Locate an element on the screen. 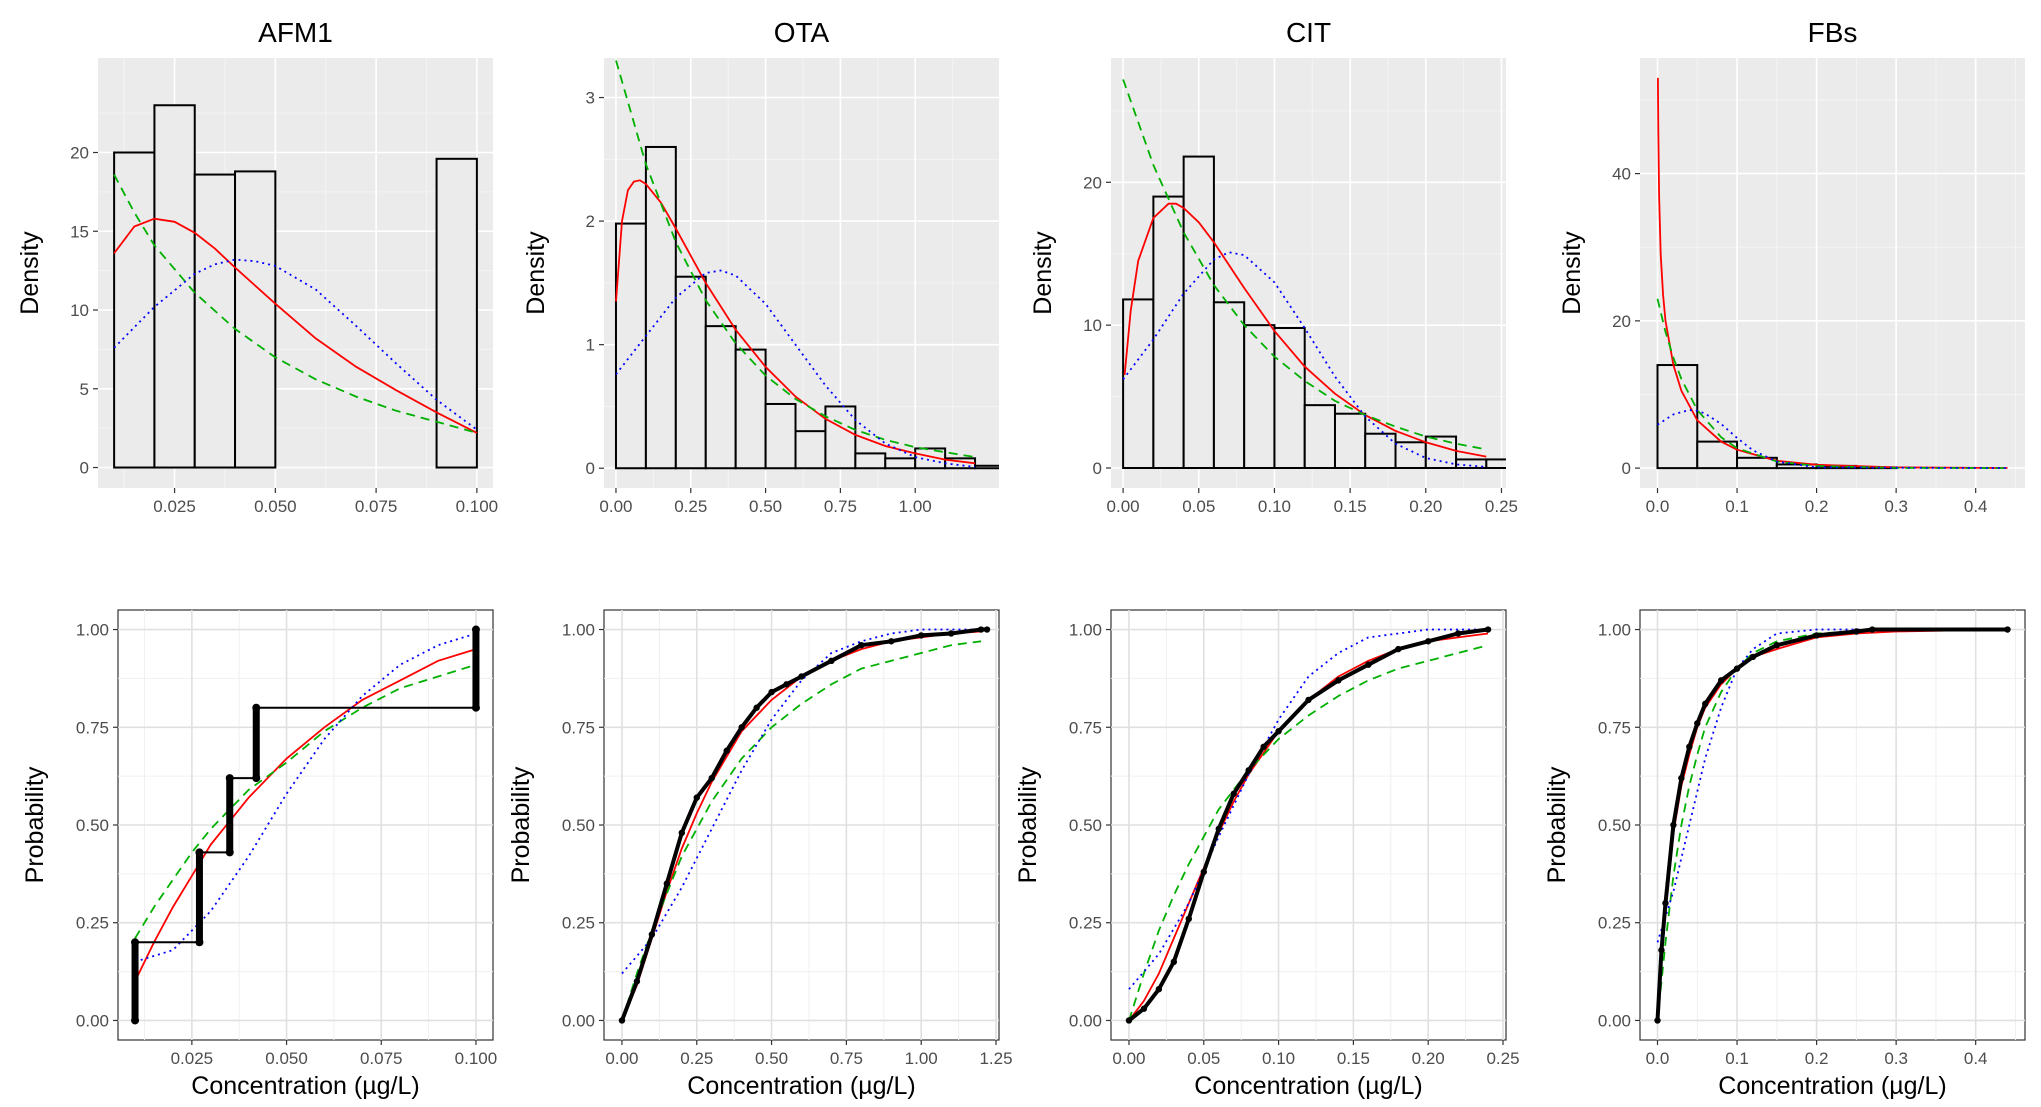  chart-panel: 0.00 0.05 0.10 0.15 0.20 0.25 0 10 20 CIT Density is located at coordinates (1273, 266).